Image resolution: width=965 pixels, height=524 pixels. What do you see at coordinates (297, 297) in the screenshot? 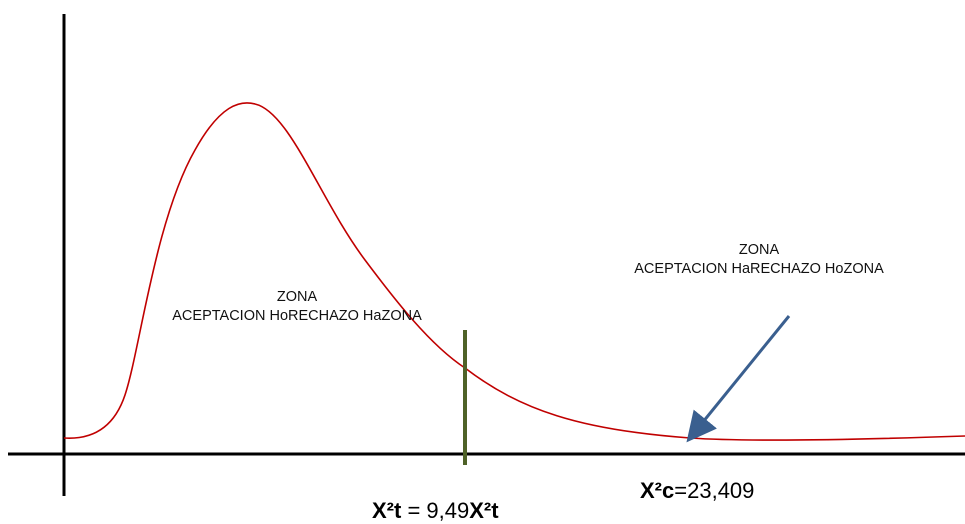
I see `left-zone-title: ZONA` at bounding box center [297, 297].